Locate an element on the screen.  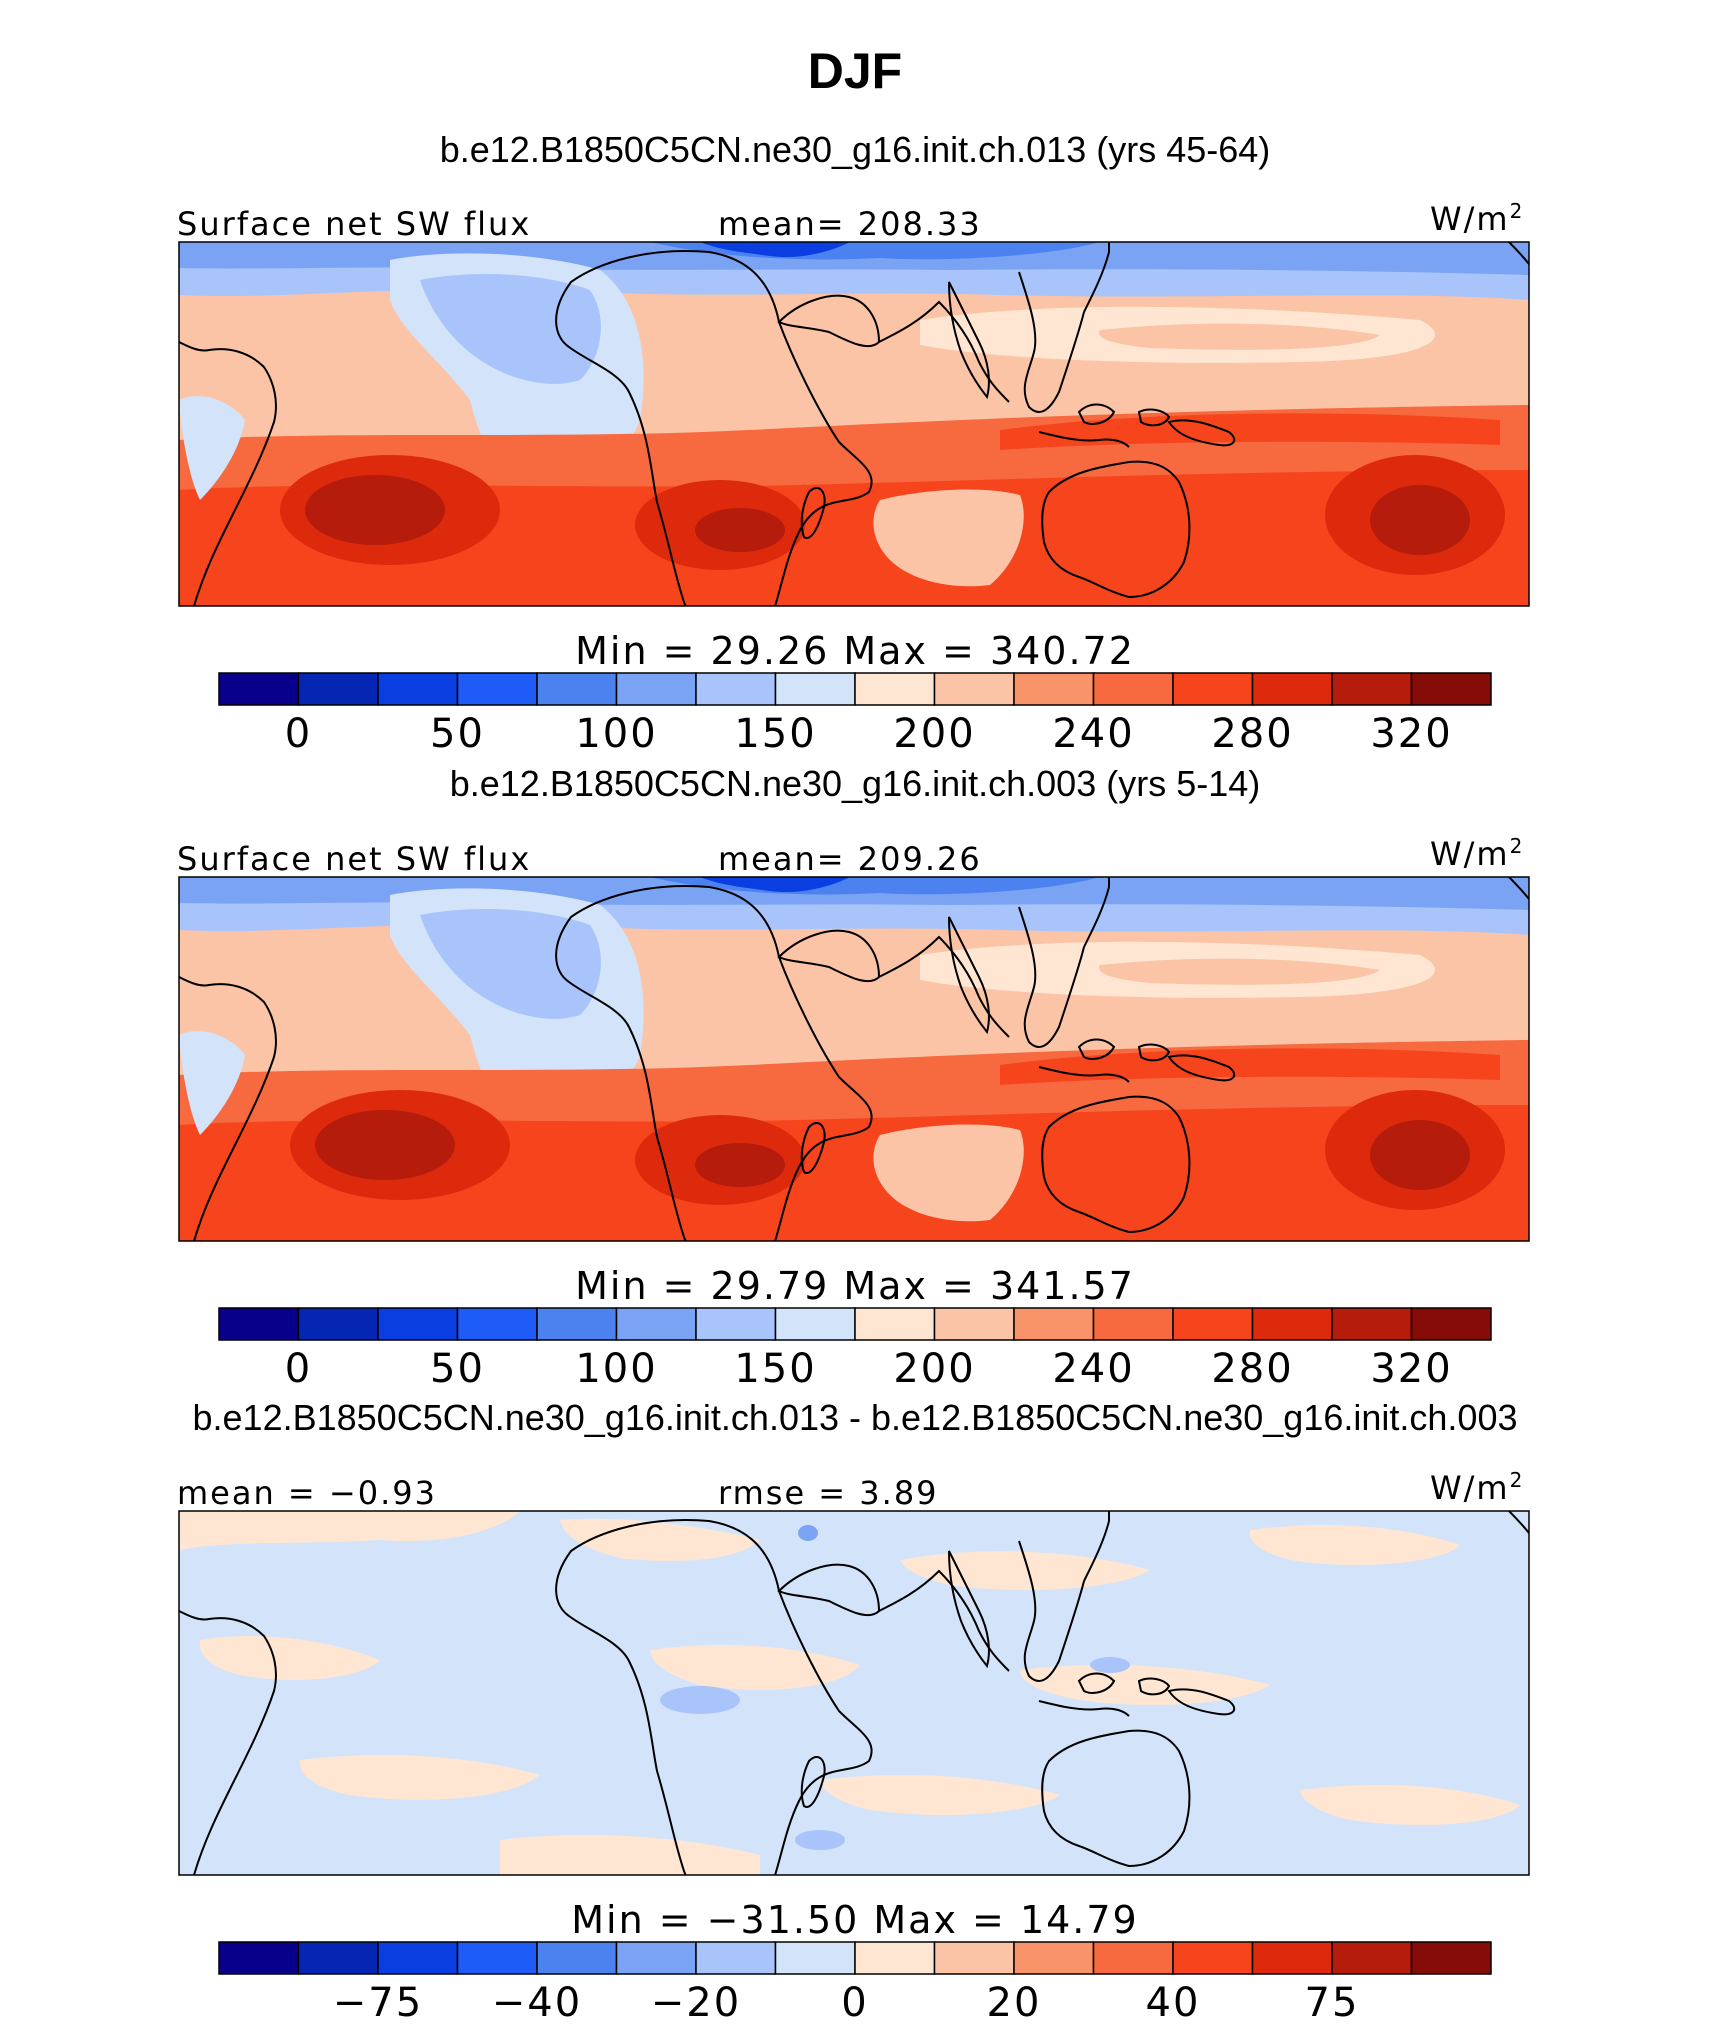
panel-1-colorbar is located at coordinates (855, 689).